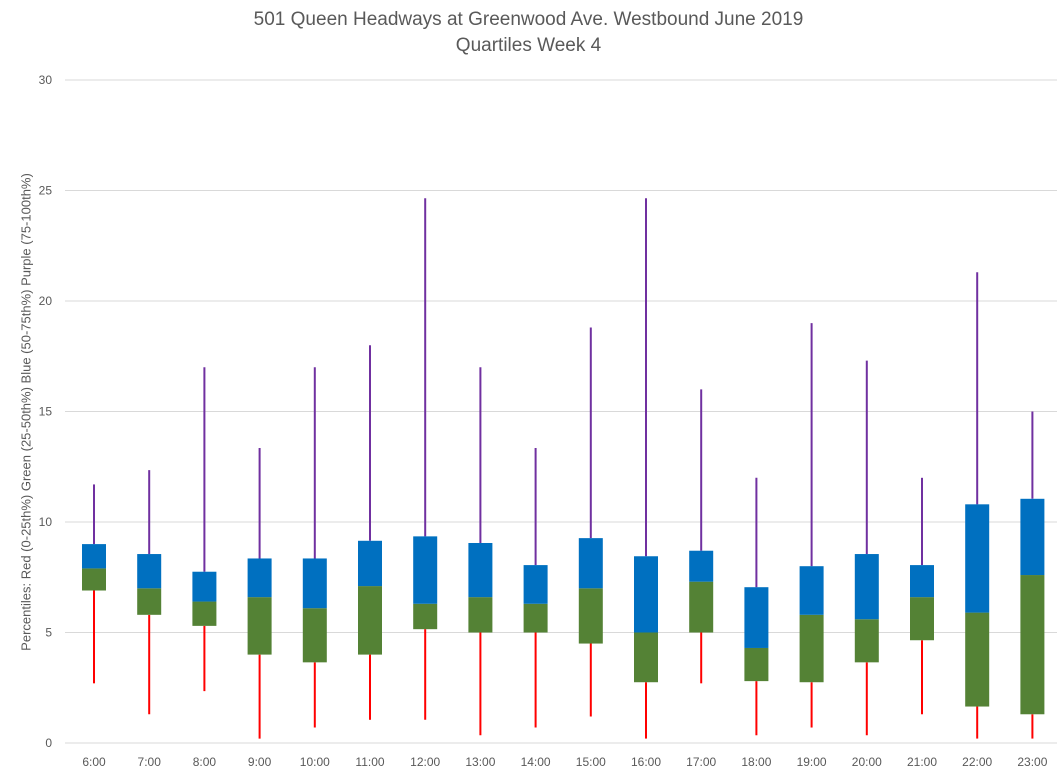 The image size is (1057, 780). Describe the element at coordinates (150, 762) in the screenshot. I see `x-tick-label: 7:00` at that location.